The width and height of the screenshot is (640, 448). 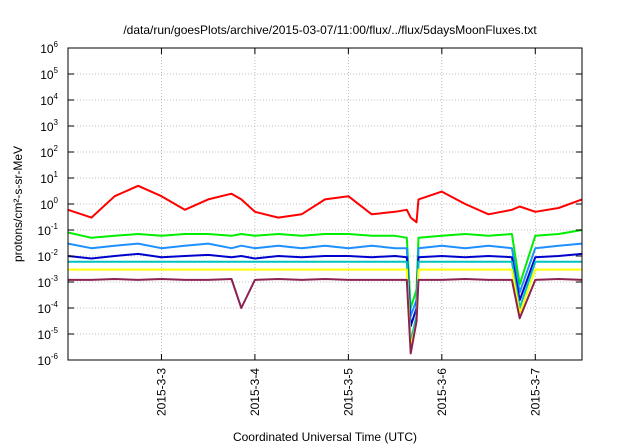 I want to click on x-tick-label: 2015-3-7, so click(x=535, y=392).